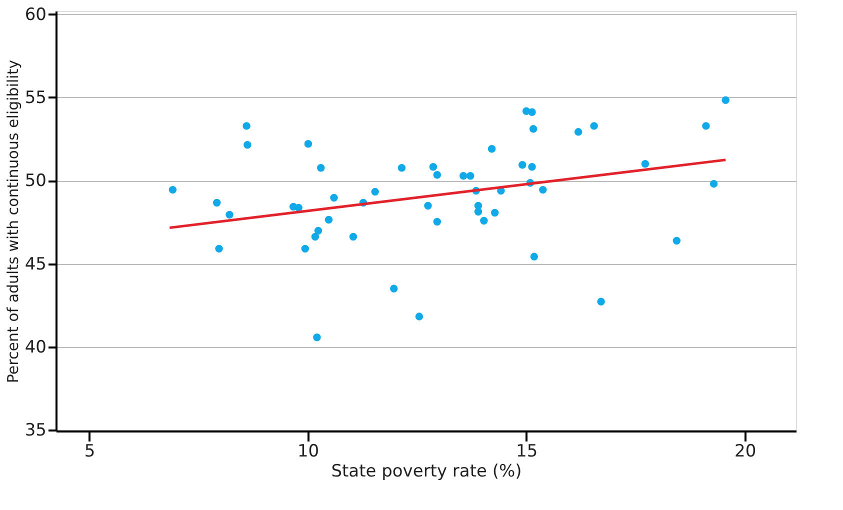 The height and width of the screenshot is (510, 843). I want to click on y-tick-label: 55, so click(35, 98).